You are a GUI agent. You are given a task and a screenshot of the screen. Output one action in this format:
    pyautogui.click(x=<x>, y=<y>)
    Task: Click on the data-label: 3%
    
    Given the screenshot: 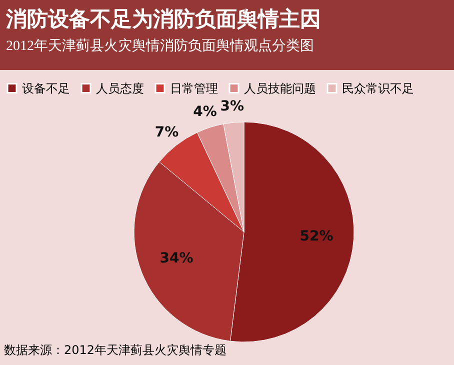 What is the action you would take?
    pyautogui.click(x=232, y=106)
    